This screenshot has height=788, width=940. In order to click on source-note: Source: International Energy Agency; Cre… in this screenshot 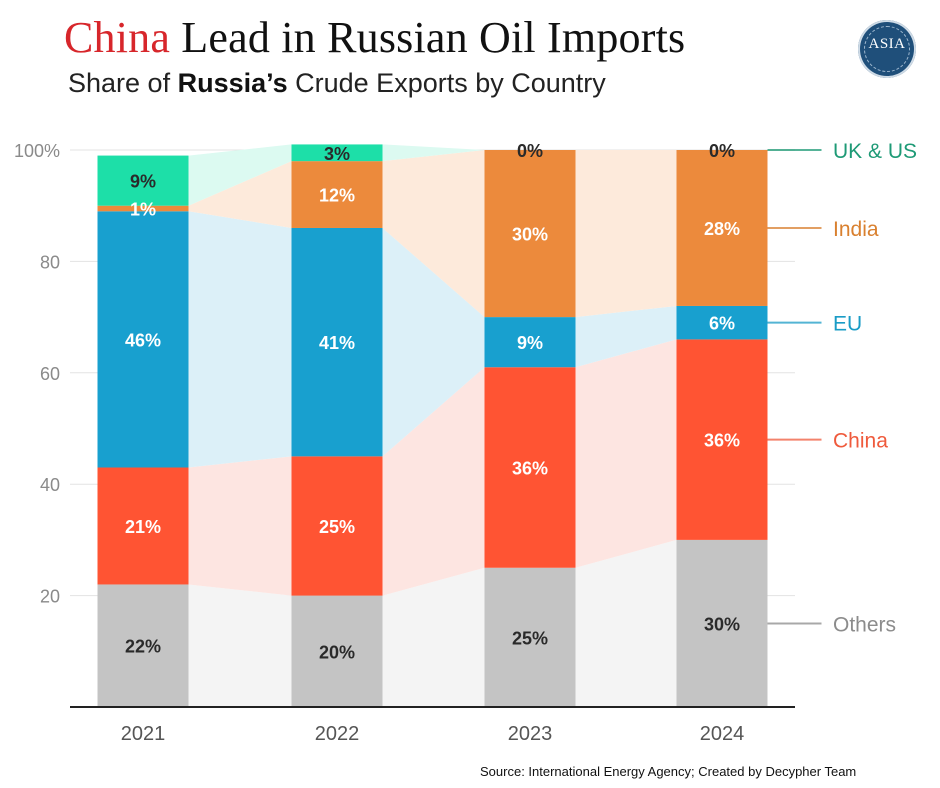, I will do `click(668, 771)`.